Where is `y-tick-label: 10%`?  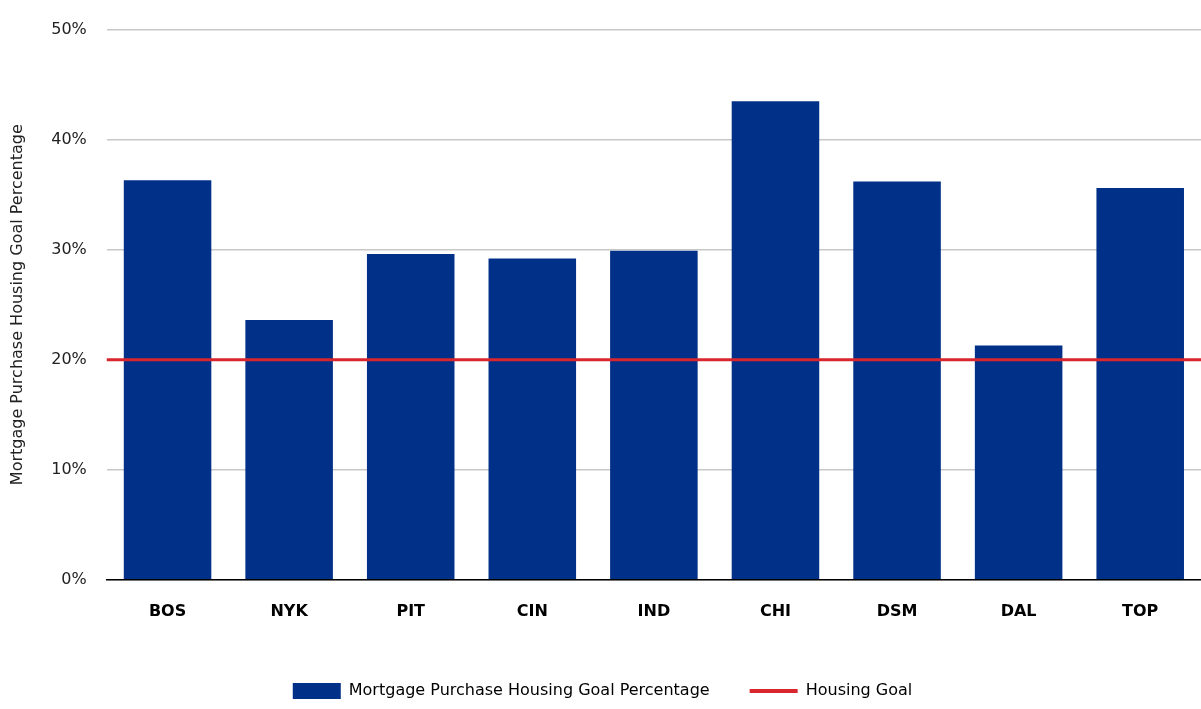
y-tick-label: 10% is located at coordinates (69, 468).